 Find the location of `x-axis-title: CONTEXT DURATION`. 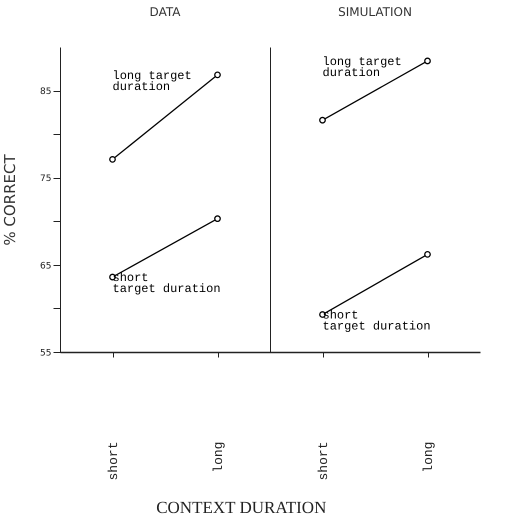

x-axis-title: CONTEXT DURATION is located at coordinates (241, 508).